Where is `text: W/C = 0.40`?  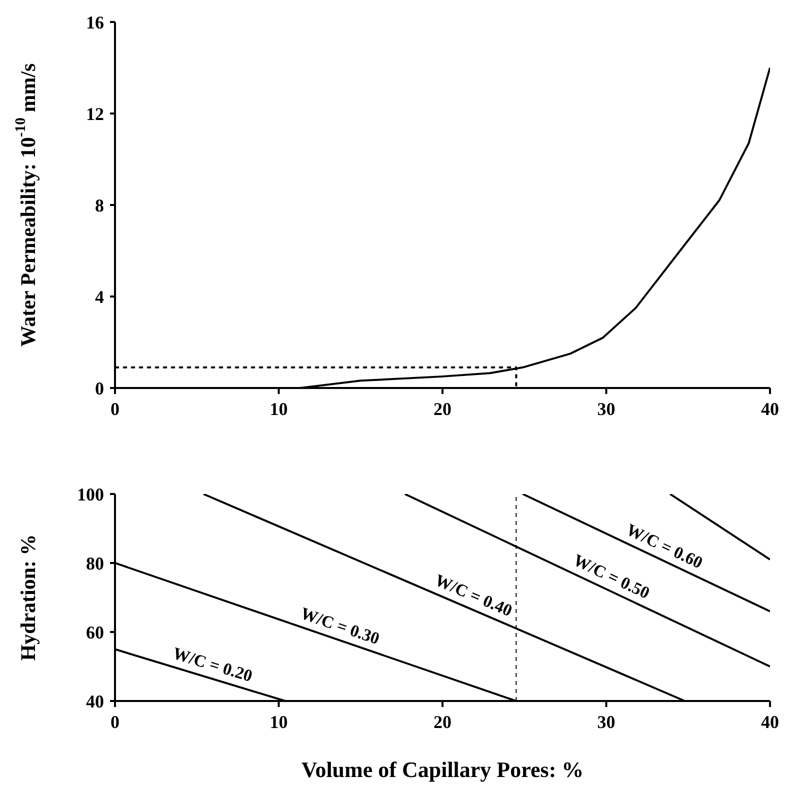
text: W/C = 0.40 is located at coordinates (473, 595).